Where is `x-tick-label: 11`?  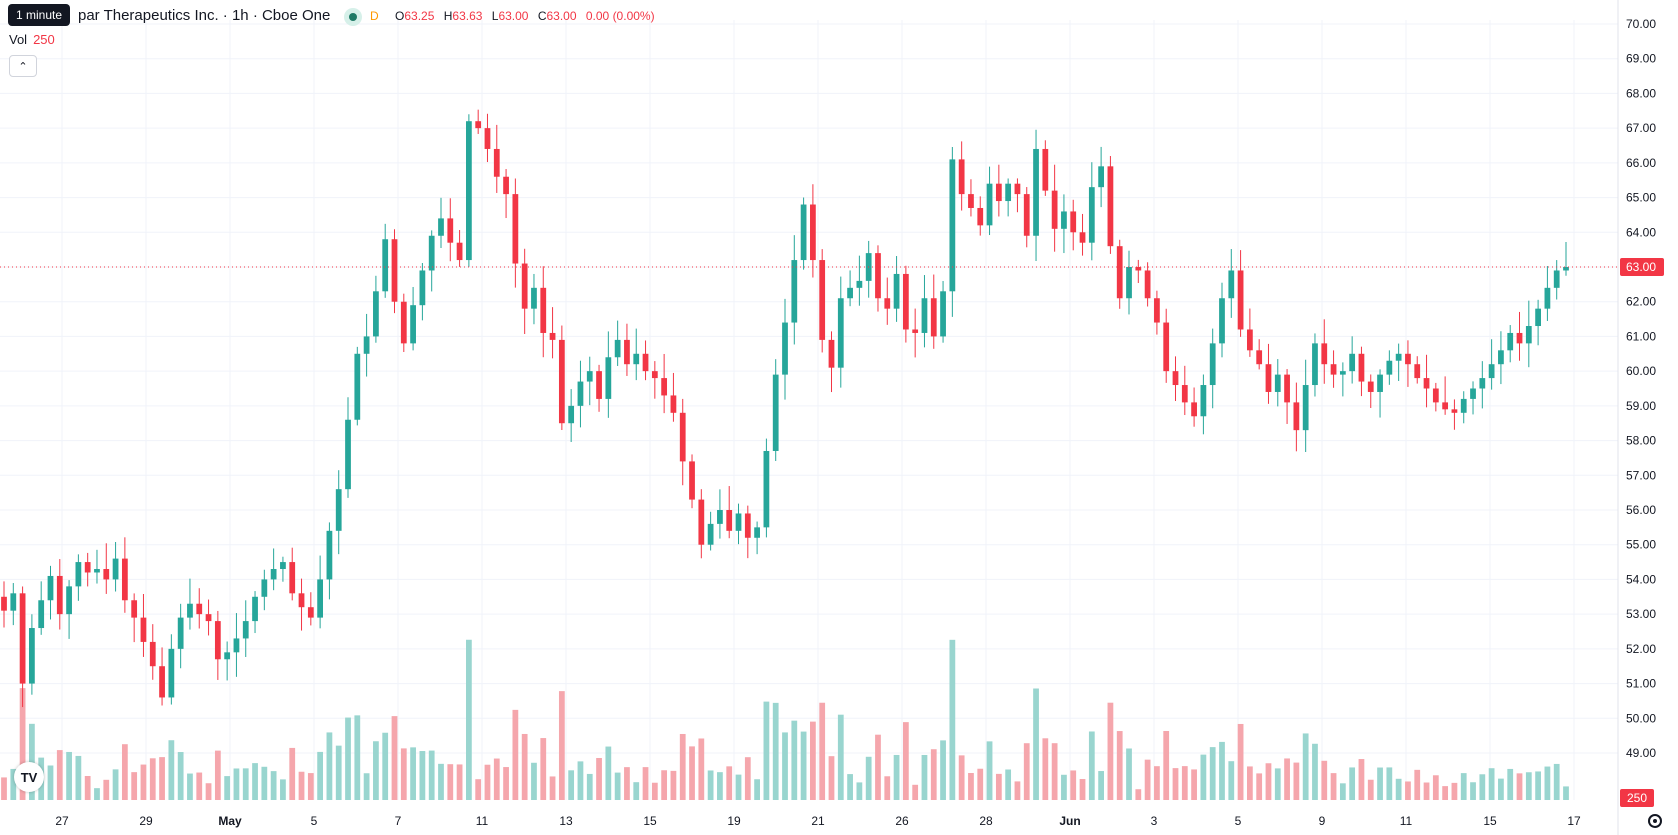
x-tick-label: 11 is located at coordinates (1406, 821).